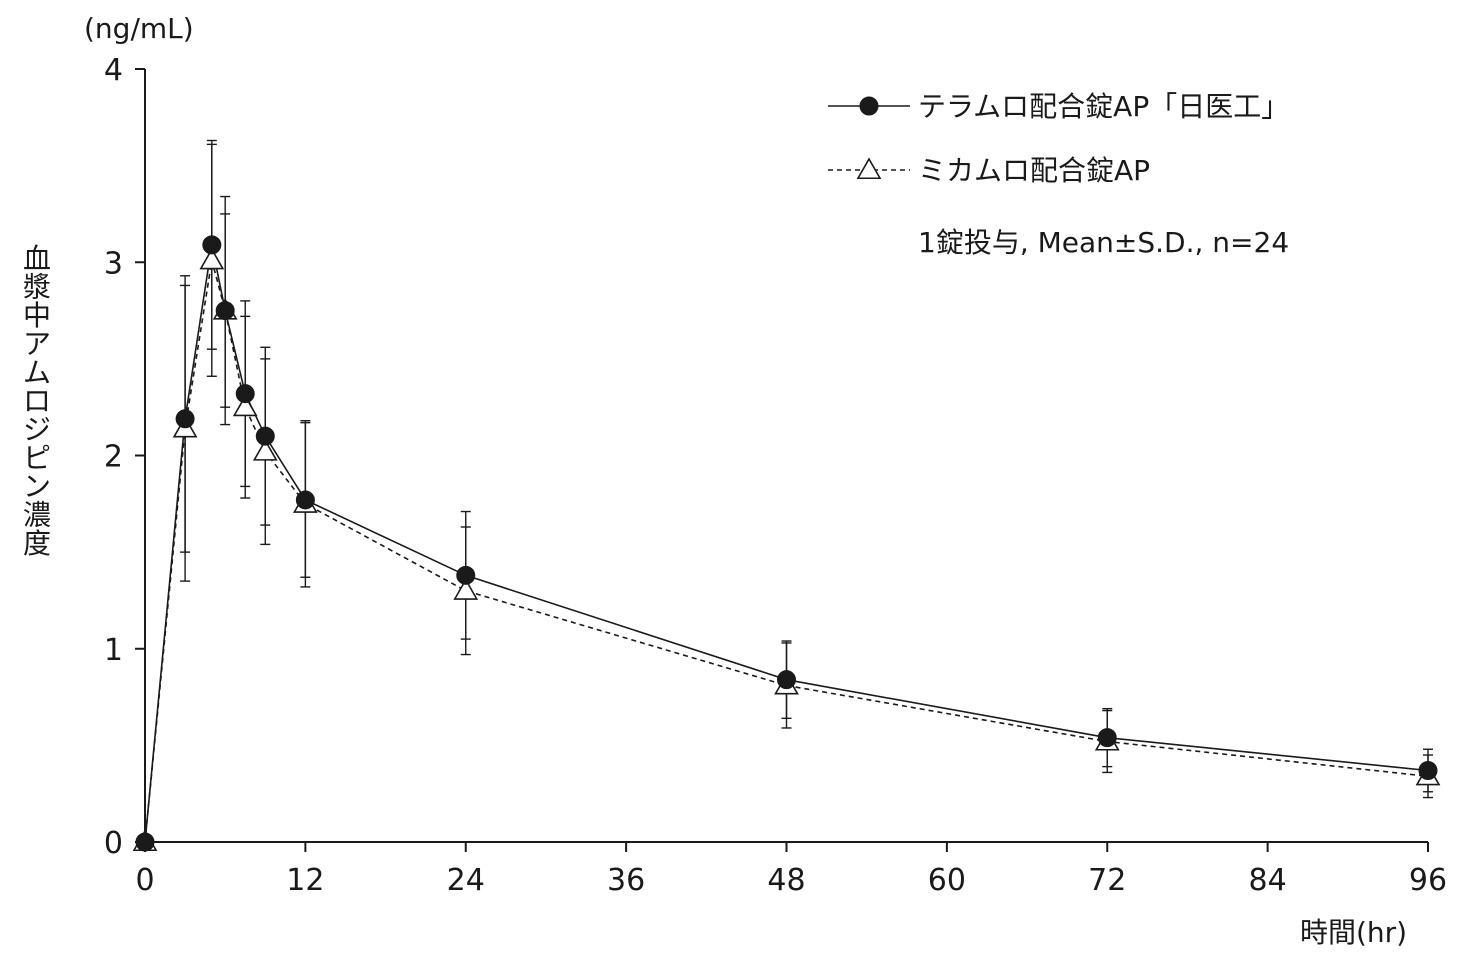 Image resolution: width=1459 pixels, height=957 pixels. Describe the element at coordinates (113, 263) in the screenshot. I see `y-tick-label: 3` at that location.